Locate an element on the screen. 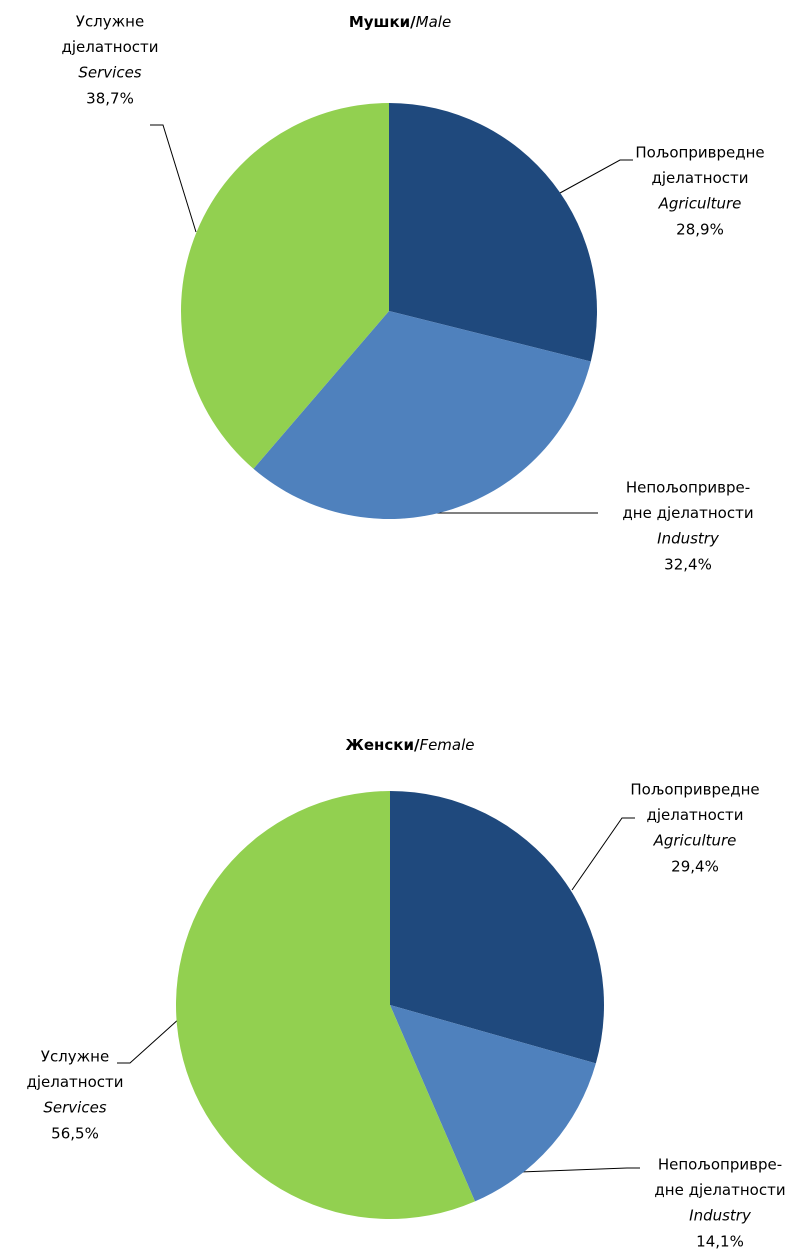 The image size is (805, 1250). title-en: Female is located at coordinates (446, 745).